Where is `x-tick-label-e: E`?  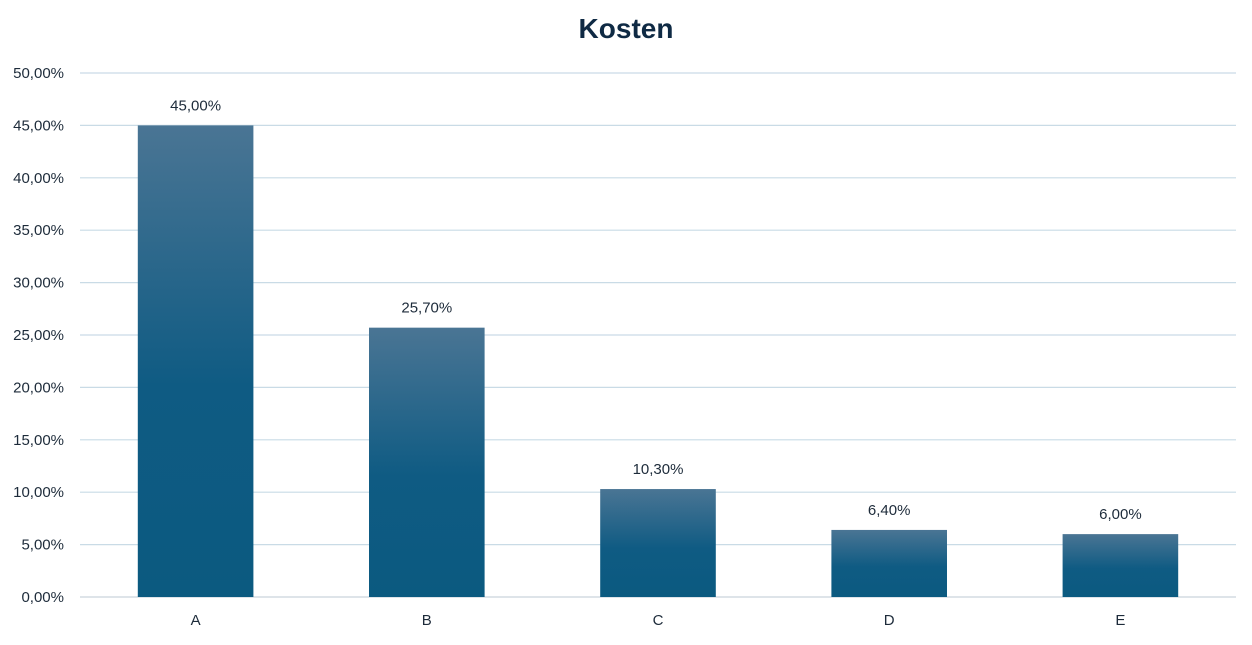 x-tick-label-e: E is located at coordinates (1120, 620).